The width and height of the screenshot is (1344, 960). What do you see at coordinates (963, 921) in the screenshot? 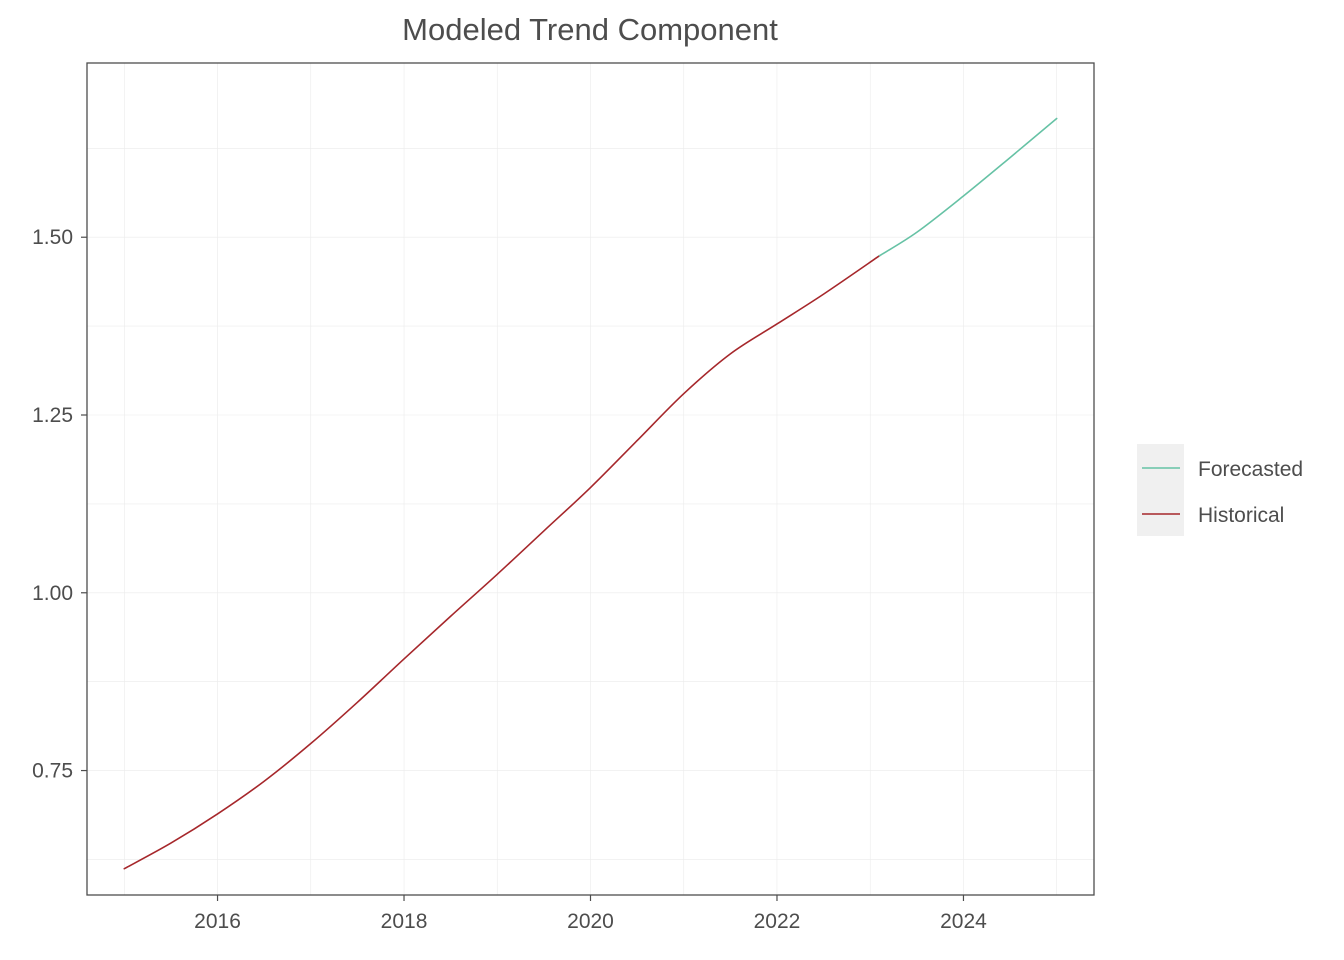
I see `x-tick-label: 2024` at bounding box center [963, 921].